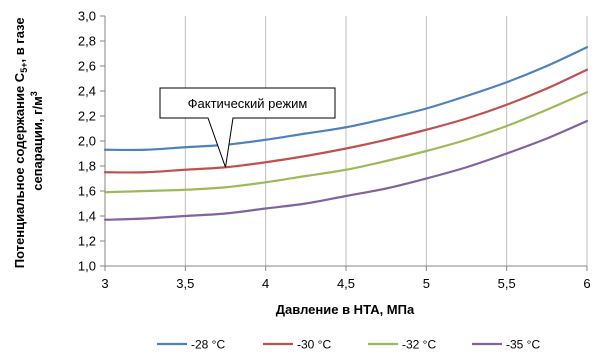 The width and height of the screenshot is (595, 362). What do you see at coordinates (265, 283) in the screenshot?
I see `x-tick-label: 4` at bounding box center [265, 283].